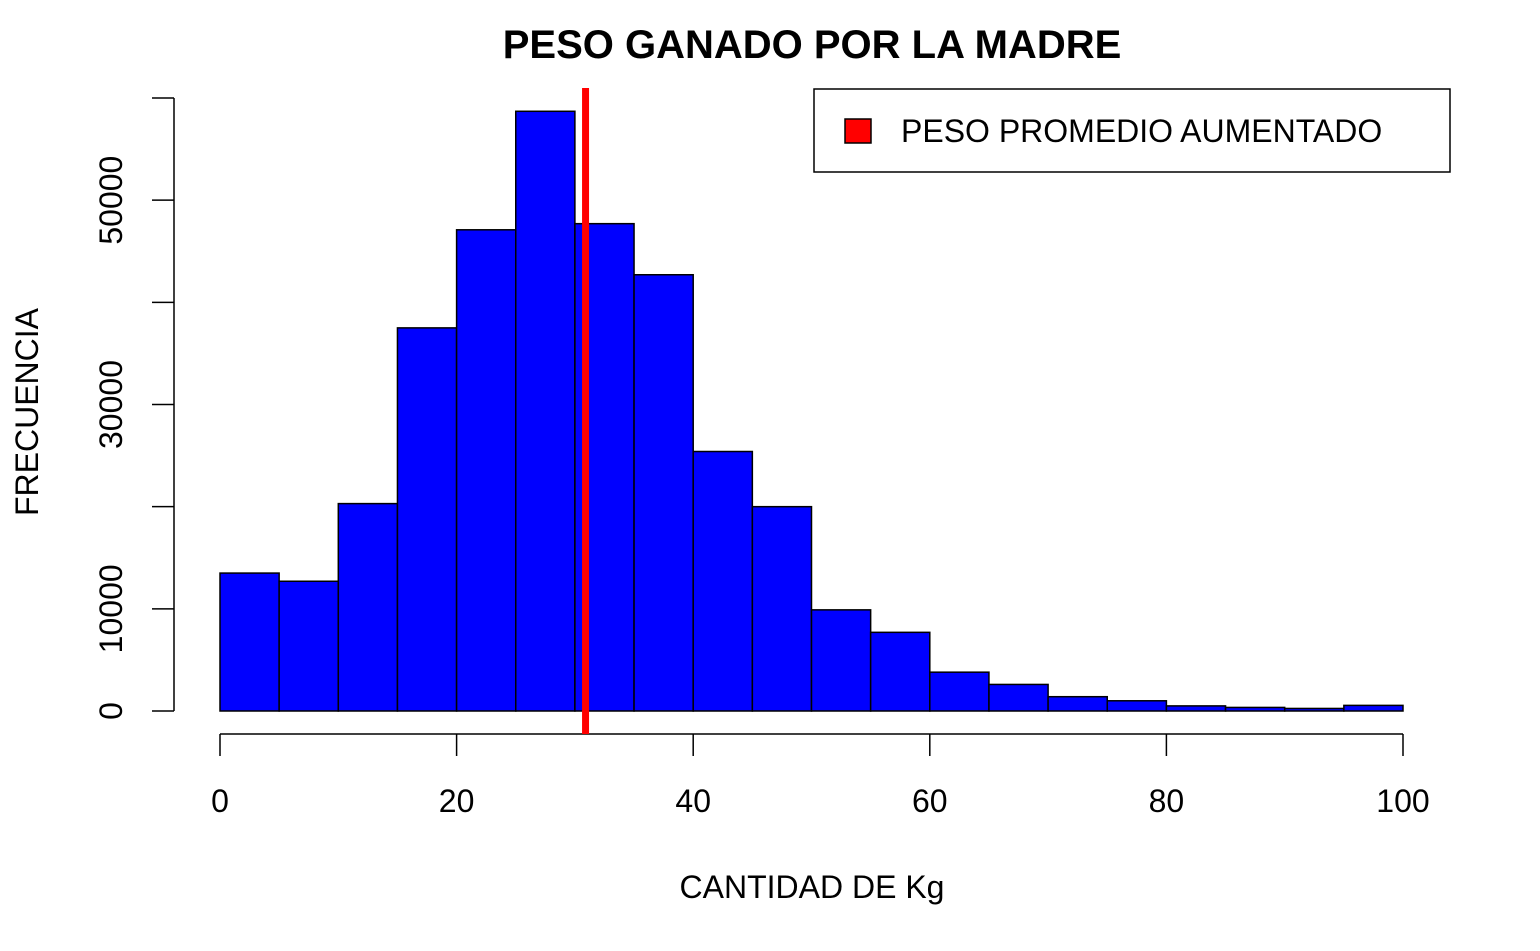 The height and width of the screenshot is (951, 1540). I want to click on legend-box, so click(1132, 130).